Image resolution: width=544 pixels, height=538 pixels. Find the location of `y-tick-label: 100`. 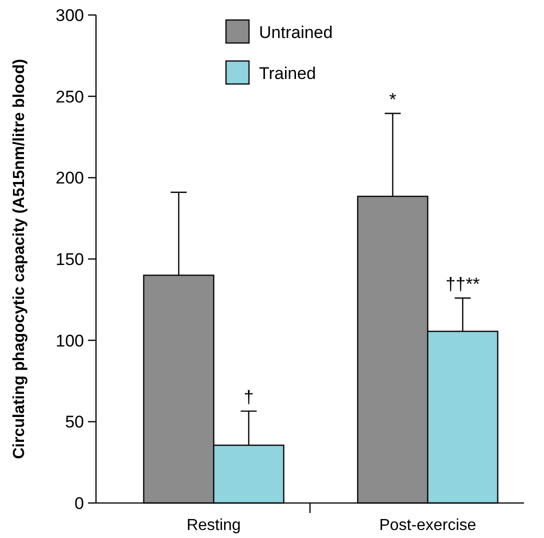

y-tick-label: 100 is located at coordinates (70, 340).